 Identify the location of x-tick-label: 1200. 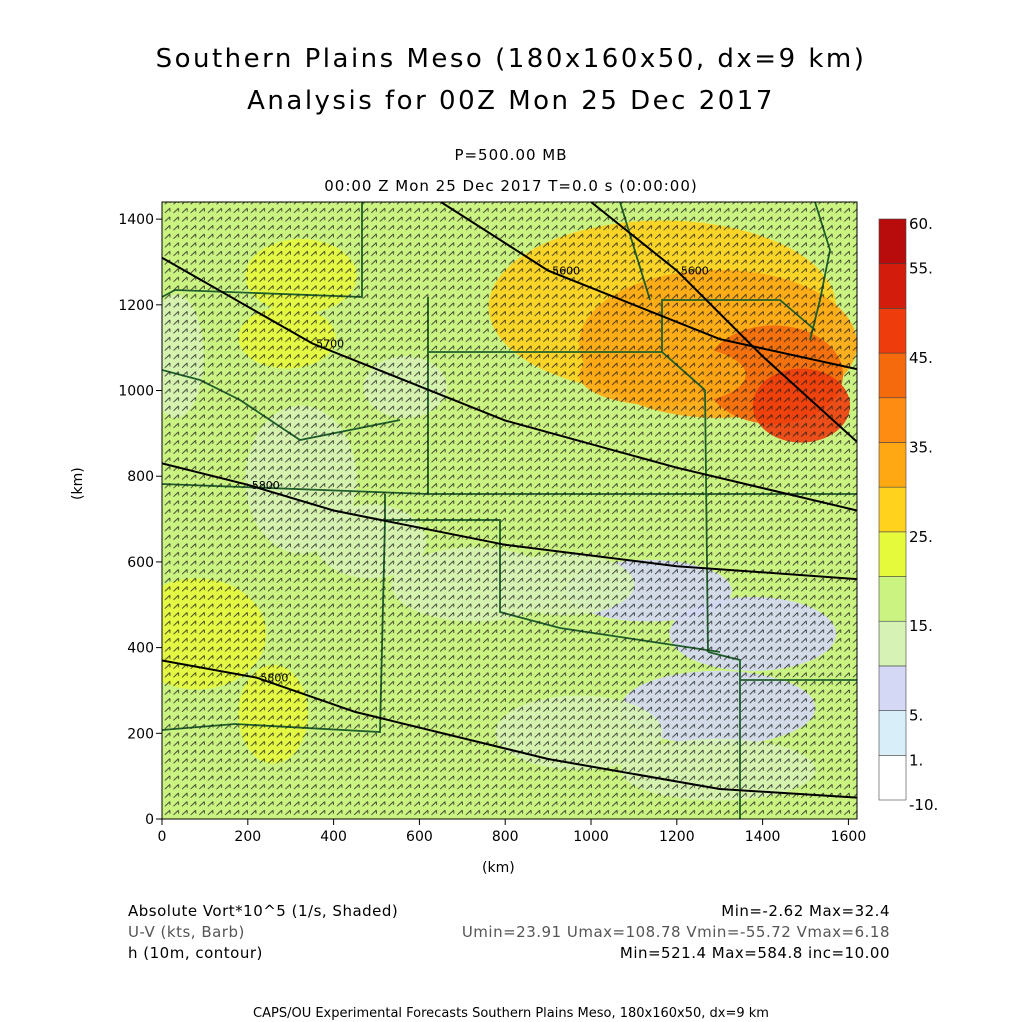
(677, 837).